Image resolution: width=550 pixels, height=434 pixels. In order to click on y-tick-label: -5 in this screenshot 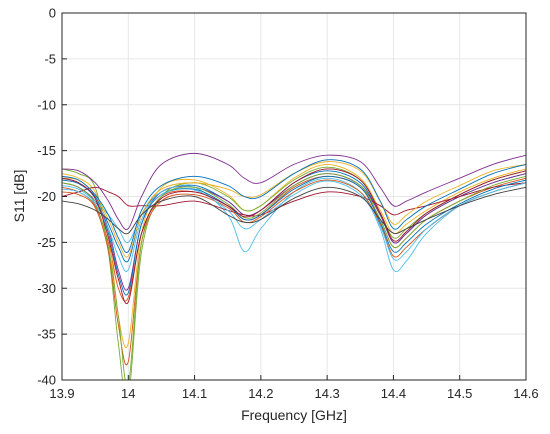, I will do `click(50, 58)`.